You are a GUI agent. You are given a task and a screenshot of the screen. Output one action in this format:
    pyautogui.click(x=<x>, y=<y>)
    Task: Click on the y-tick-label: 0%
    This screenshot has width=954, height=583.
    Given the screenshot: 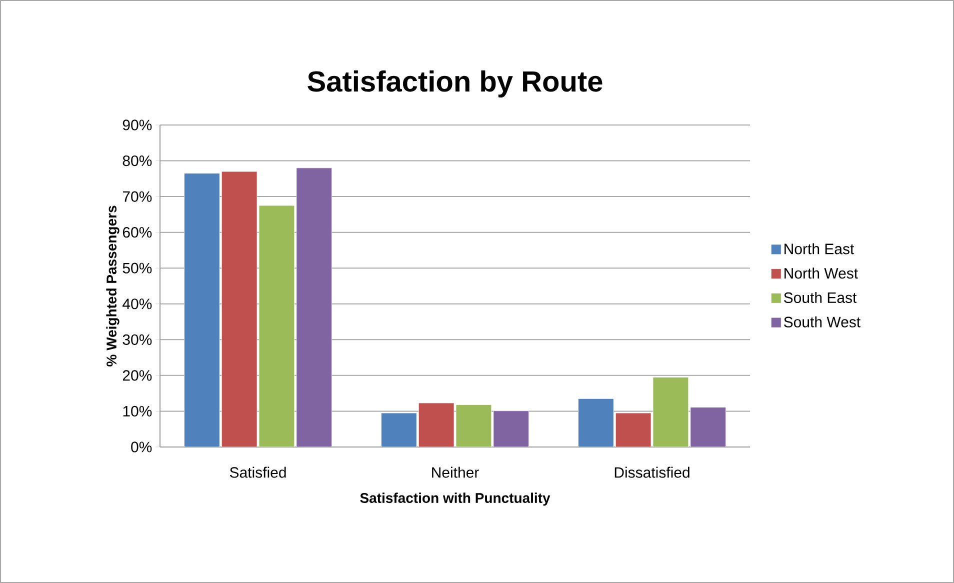 What is the action you would take?
    pyautogui.click(x=141, y=447)
    